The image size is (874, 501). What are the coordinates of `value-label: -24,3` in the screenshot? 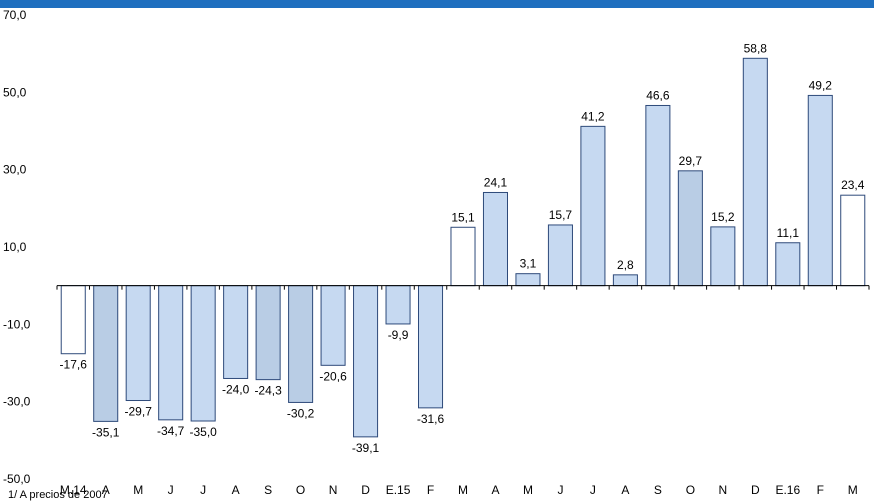 It's located at (268, 391).